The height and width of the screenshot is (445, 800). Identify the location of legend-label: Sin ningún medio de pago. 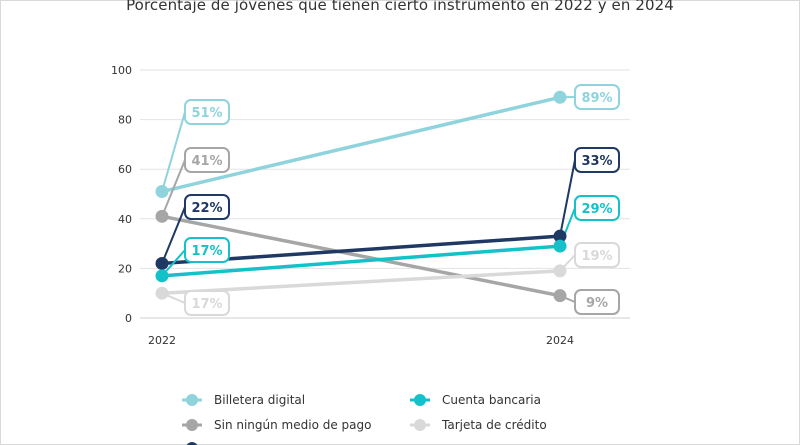
(292, 425).